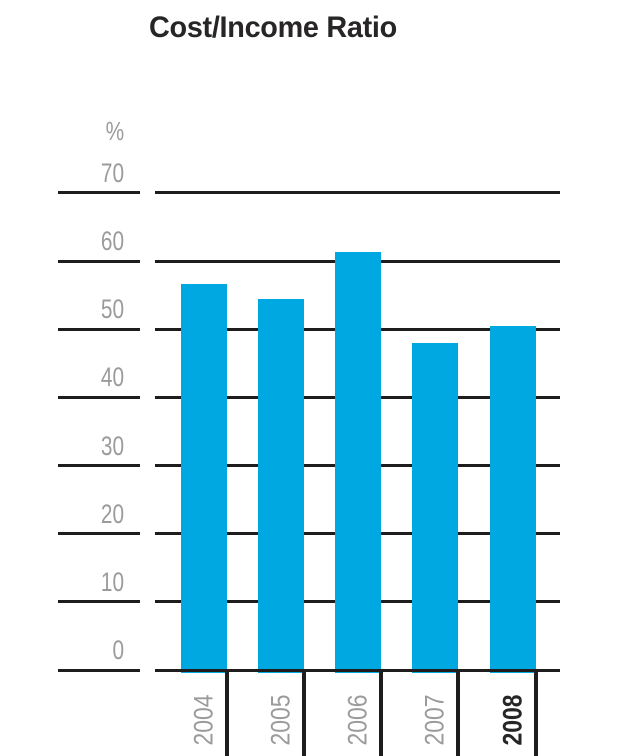 The width and height of the screenshot is (631, 756). What do you see at coordinates (303, 713) in the screenshot?
I see `x-axis-column-separator-2005` at bounding box center [303, 713].